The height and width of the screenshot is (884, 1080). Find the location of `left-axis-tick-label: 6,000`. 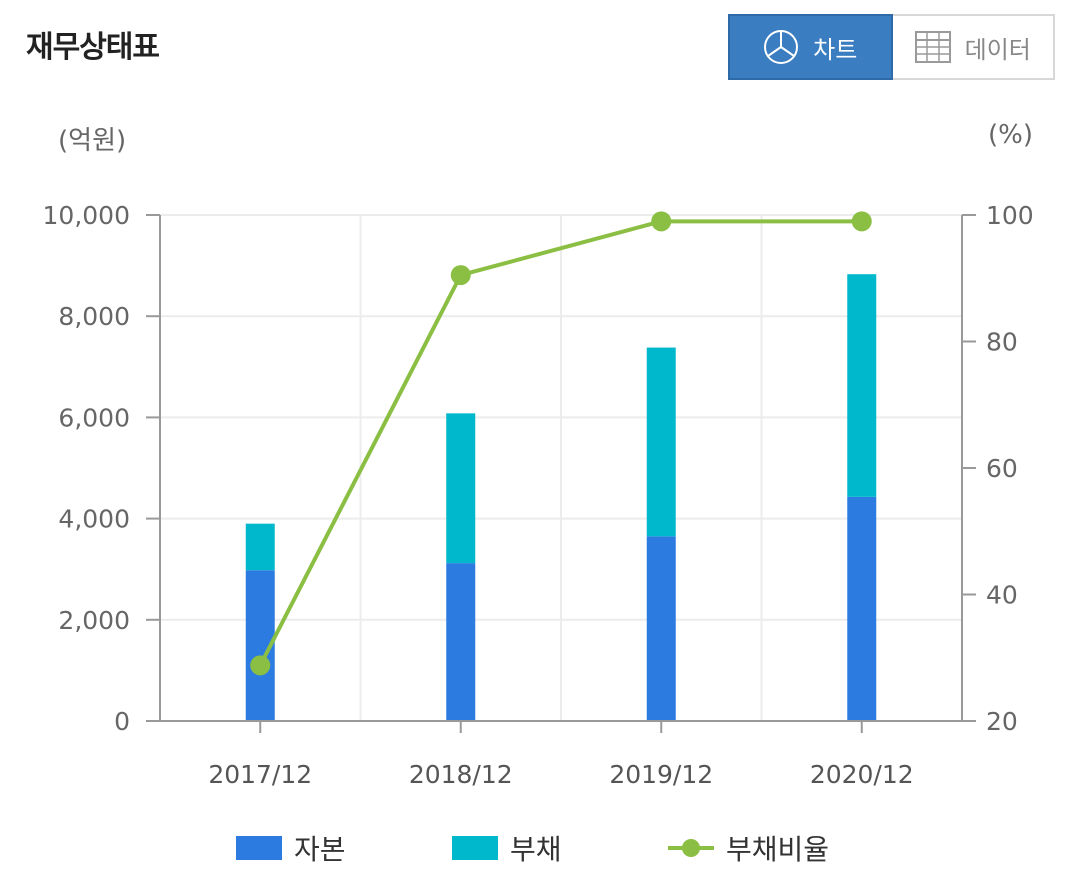

left-axis-tick-label: 6,000 is located at coordinates (94, 417).